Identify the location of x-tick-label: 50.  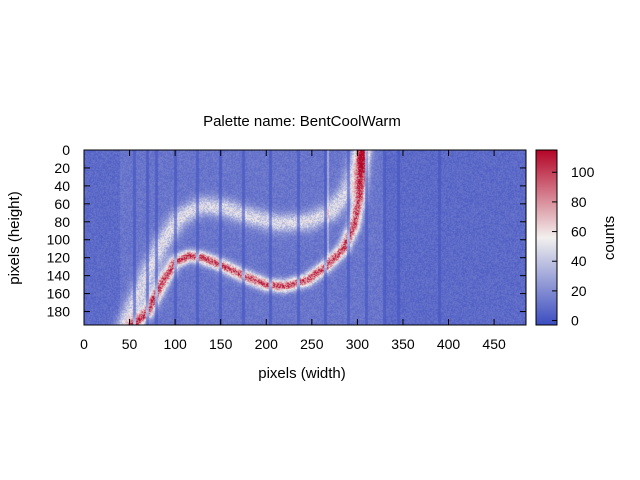
(130, 344).